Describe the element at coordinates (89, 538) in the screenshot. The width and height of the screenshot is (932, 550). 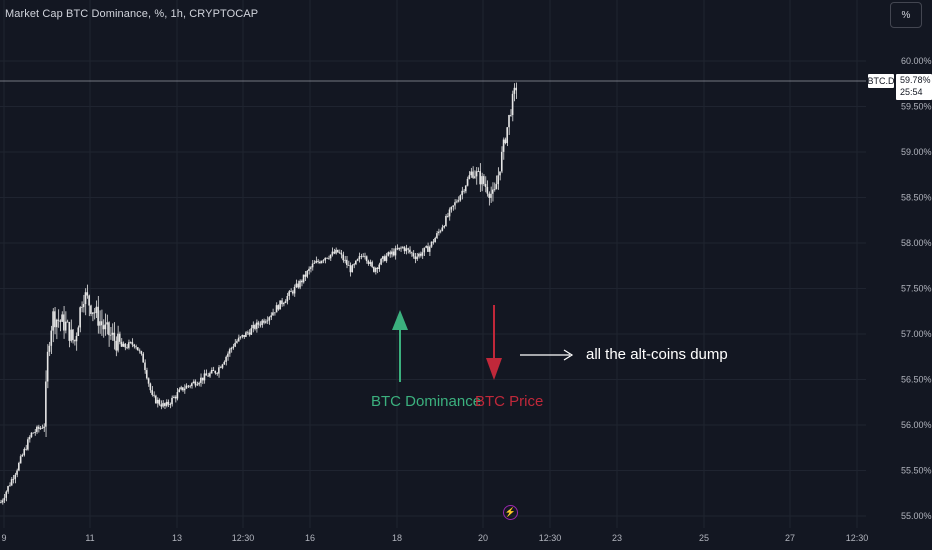
I see `x-tick-label: 11` at that location.